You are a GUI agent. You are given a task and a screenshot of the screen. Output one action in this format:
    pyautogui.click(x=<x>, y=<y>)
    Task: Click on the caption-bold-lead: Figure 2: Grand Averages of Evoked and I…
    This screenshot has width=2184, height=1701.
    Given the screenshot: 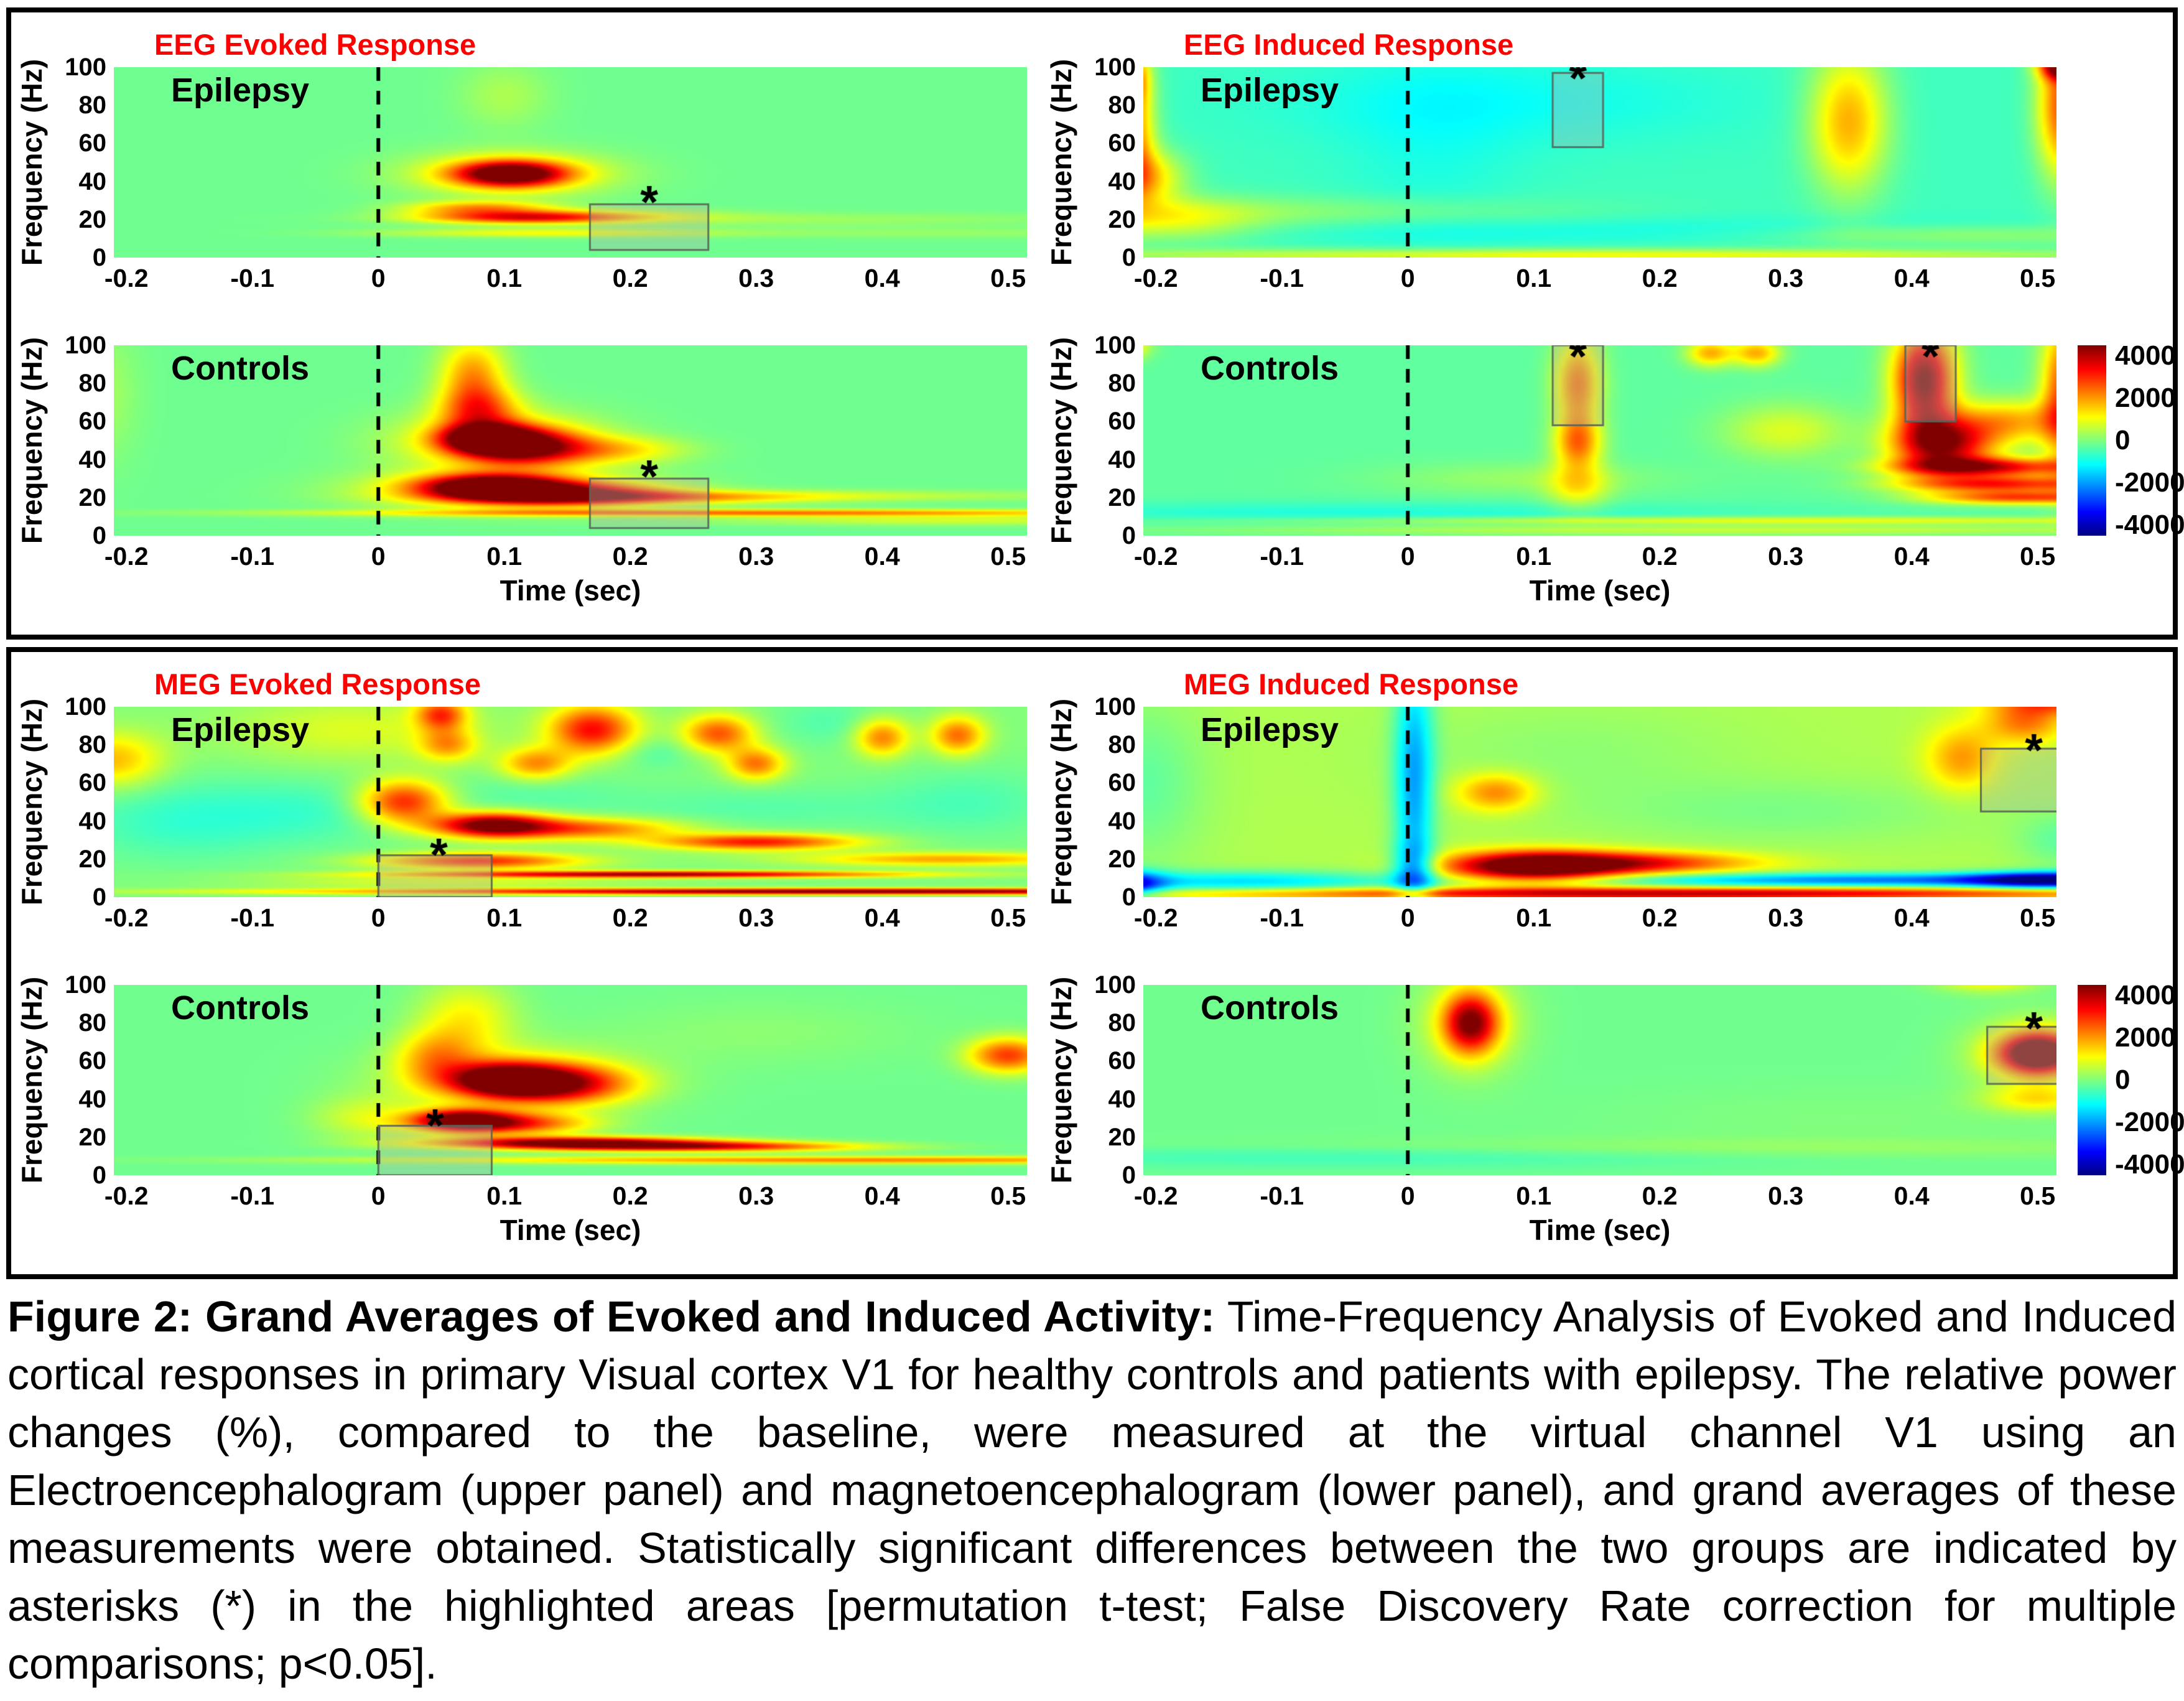 What is the action you would take?
    pyautogui.click(x=611, y=1316)
    